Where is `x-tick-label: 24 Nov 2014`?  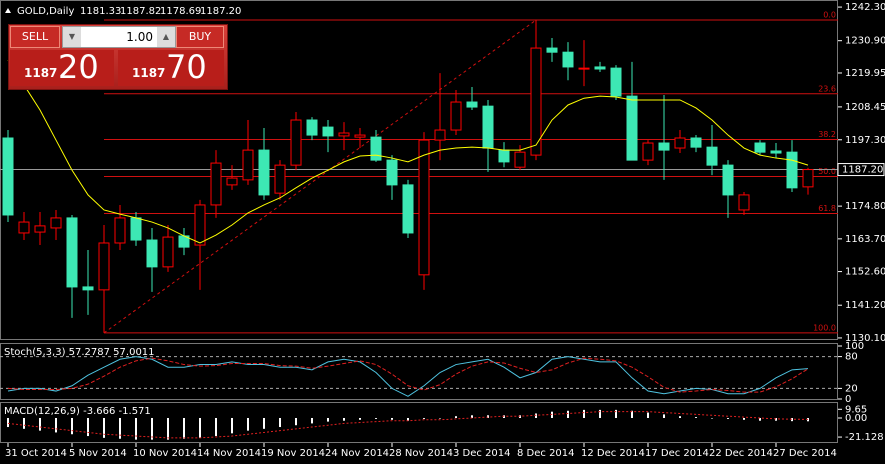 x-tick-label: 24 Nov 2014 is located at coordinates (357, 453).